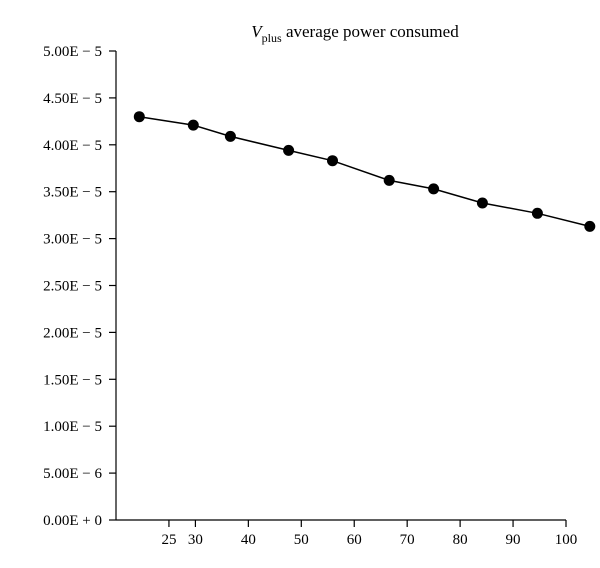  I want to click on y-tick-label: 4.50E − 5, so click(72, 99).